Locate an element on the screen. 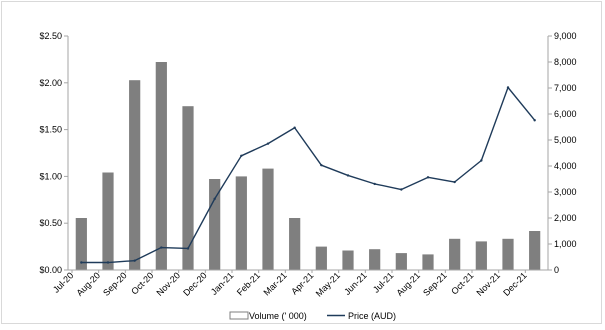 This screenshot has width=605, height=330. right-tick-label: 2,000 is located at coordinates (565, 218).